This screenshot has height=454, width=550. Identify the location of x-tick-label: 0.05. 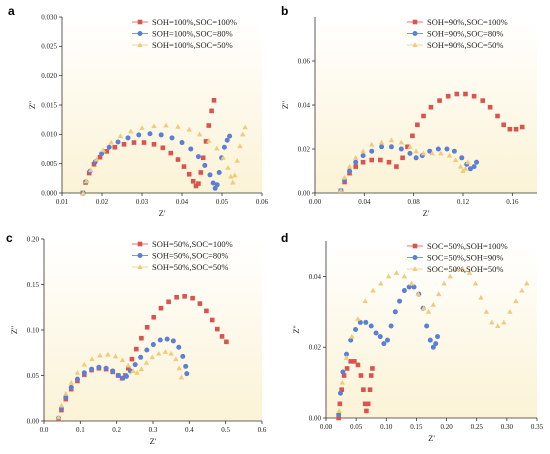
(222, 202).